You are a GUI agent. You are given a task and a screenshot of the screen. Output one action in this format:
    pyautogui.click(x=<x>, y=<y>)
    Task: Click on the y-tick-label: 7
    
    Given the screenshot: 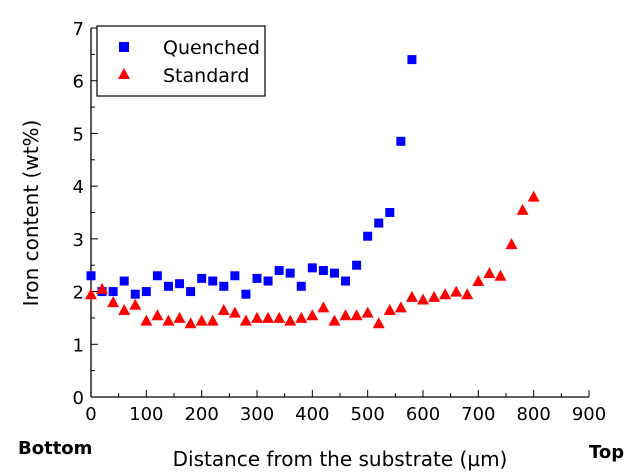 What is the action you would take?
    pyautogui.click(x=78, y=29)
    